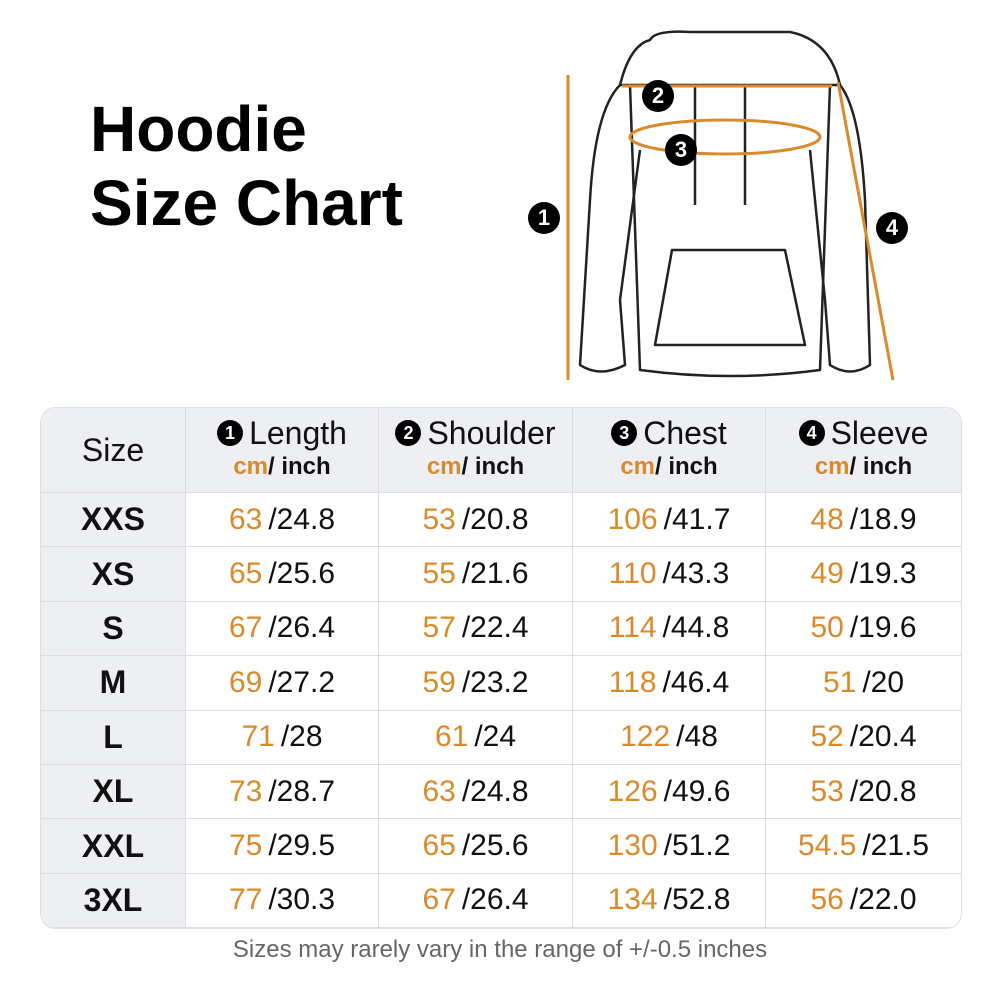  Describe the element at coordinates (302, 682) in the screenshot. I see `value-inch: /27.2` at that location.